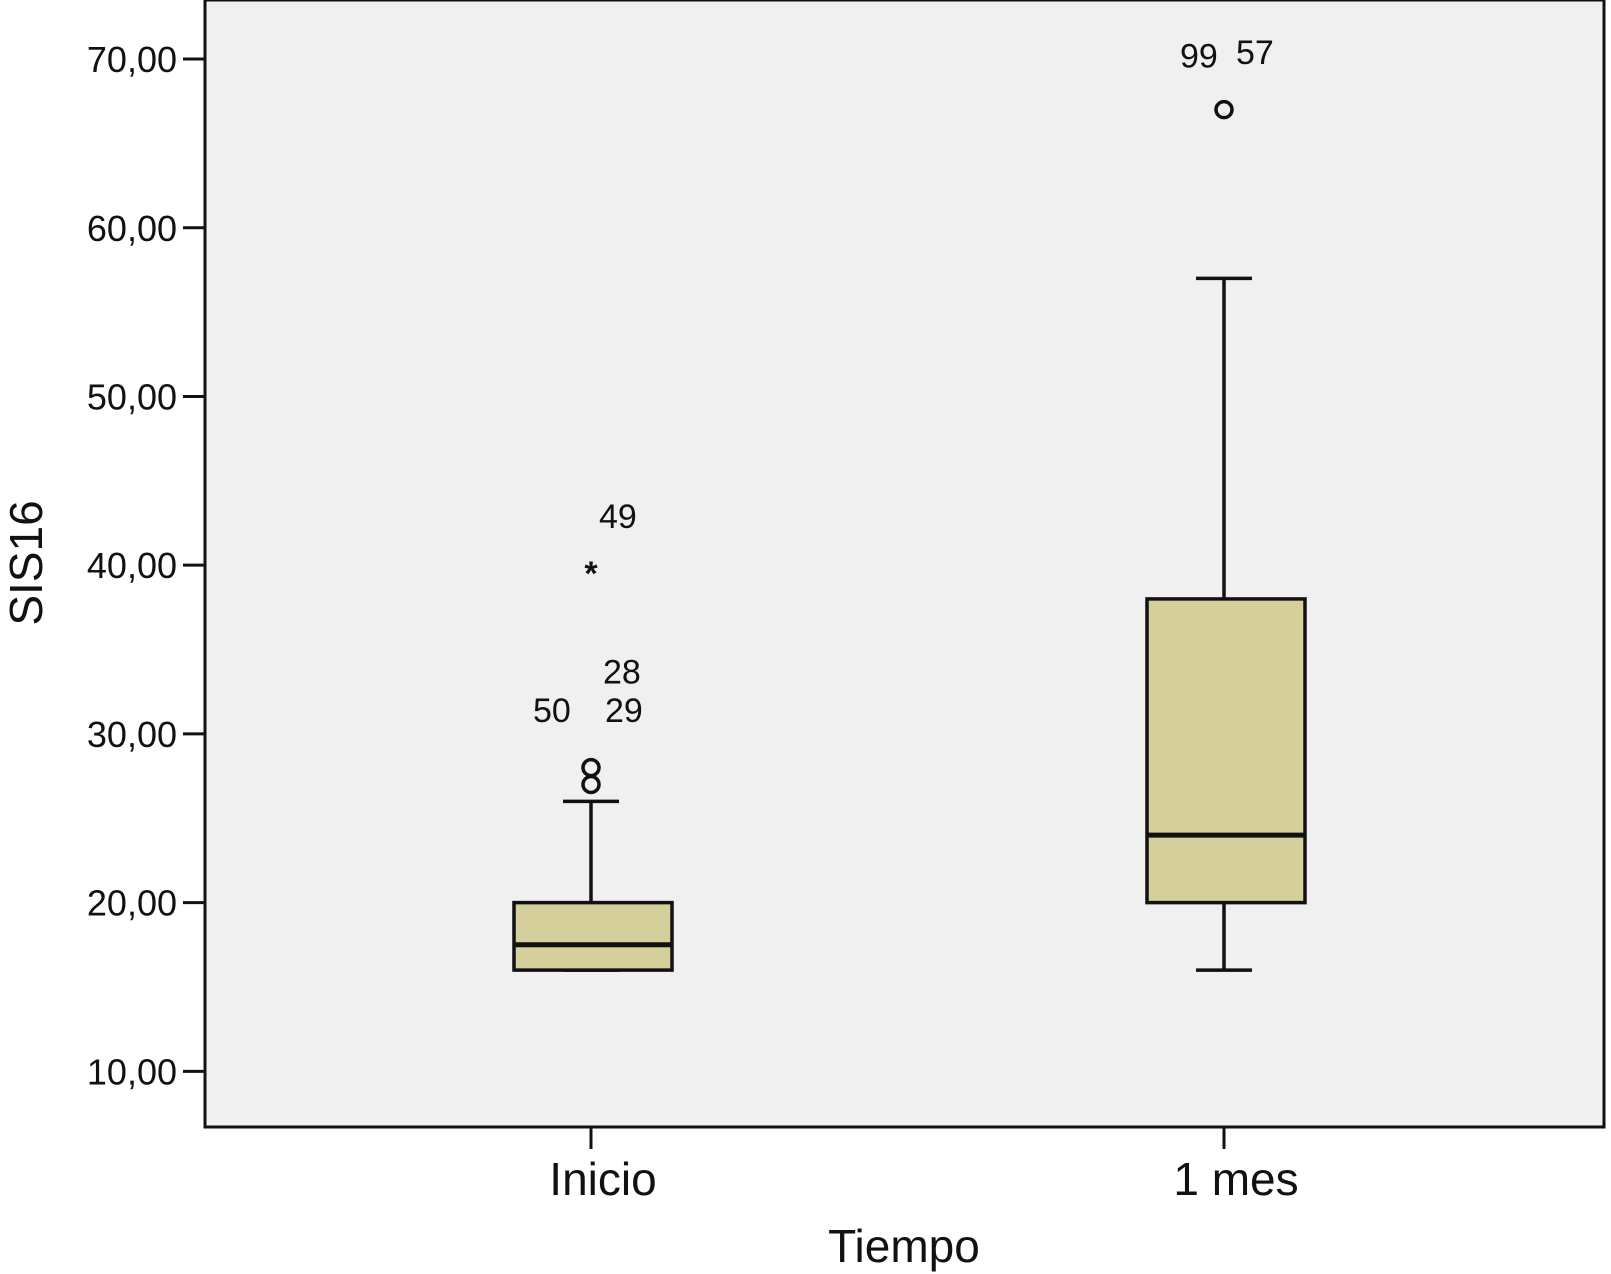  What do you see at coordinates (132, 1071) in the screenshot?
I see `y-tick-label: 10,00` at bounding box center [132, 1071].